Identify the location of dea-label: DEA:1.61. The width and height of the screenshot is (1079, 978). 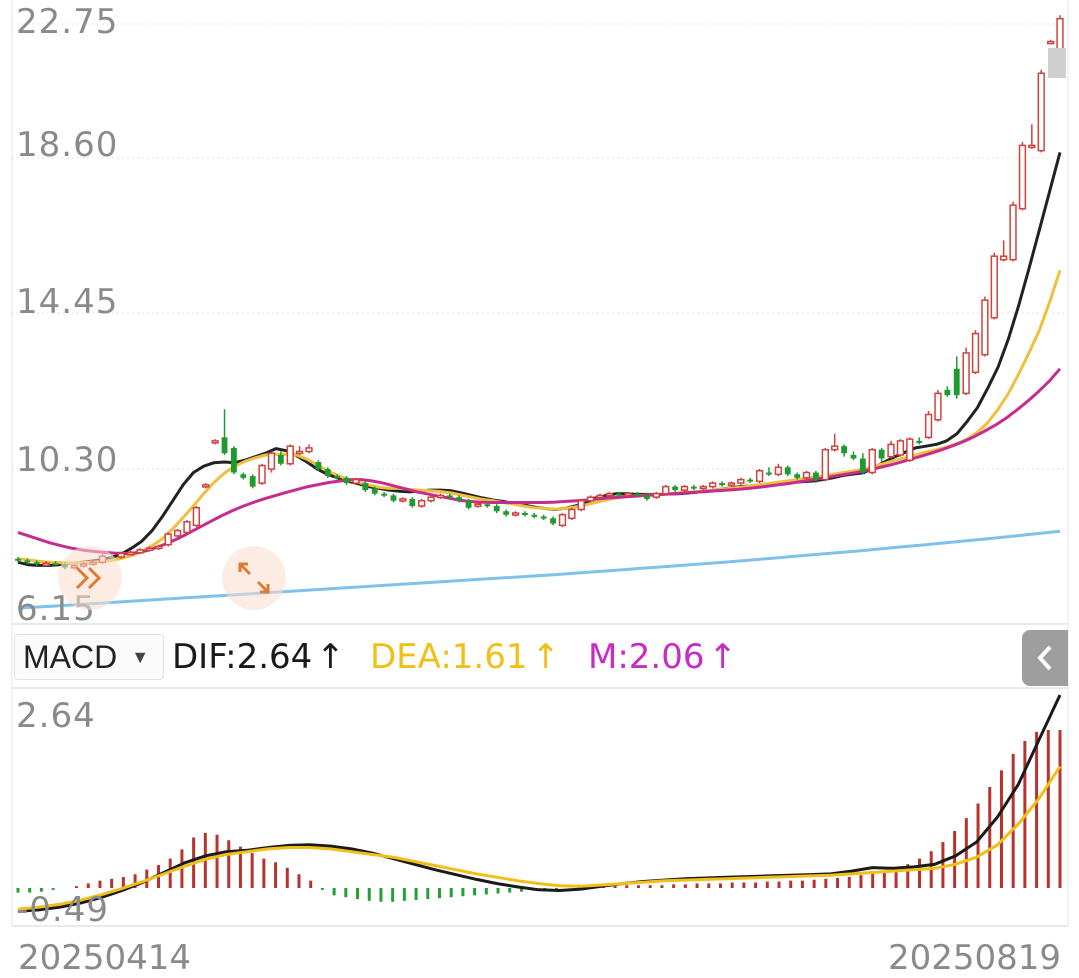
(449, 657).